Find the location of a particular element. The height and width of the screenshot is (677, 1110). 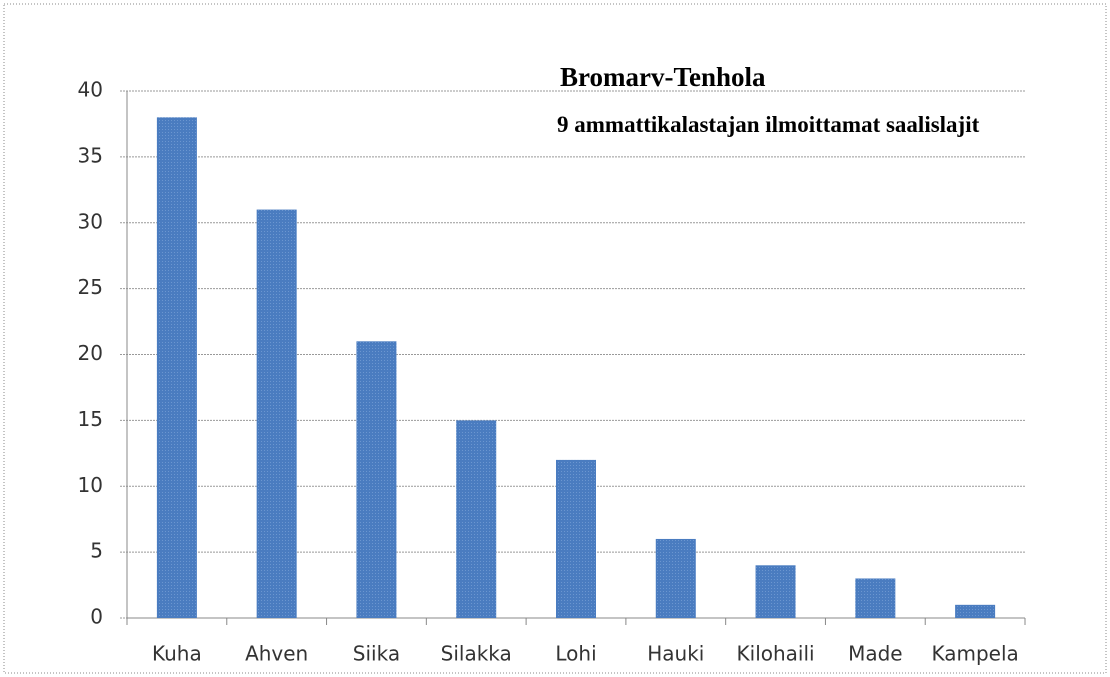

y-tick-label: 10 is located at coordinates (90, 485).